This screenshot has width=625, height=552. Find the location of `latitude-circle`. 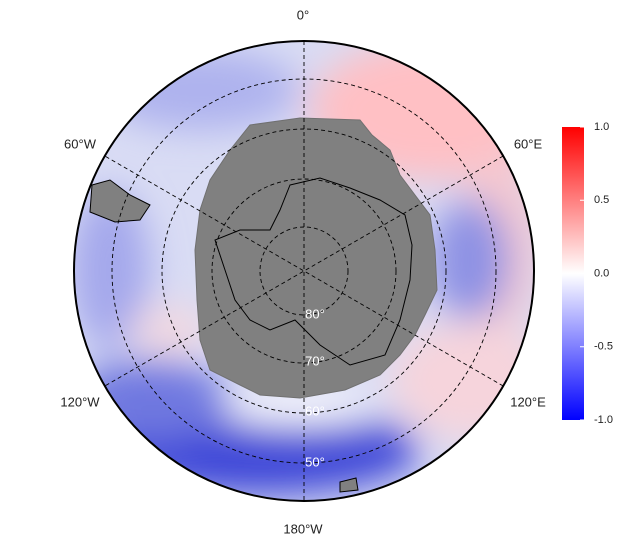

latitude-circle is located at coordinates (304, 271).